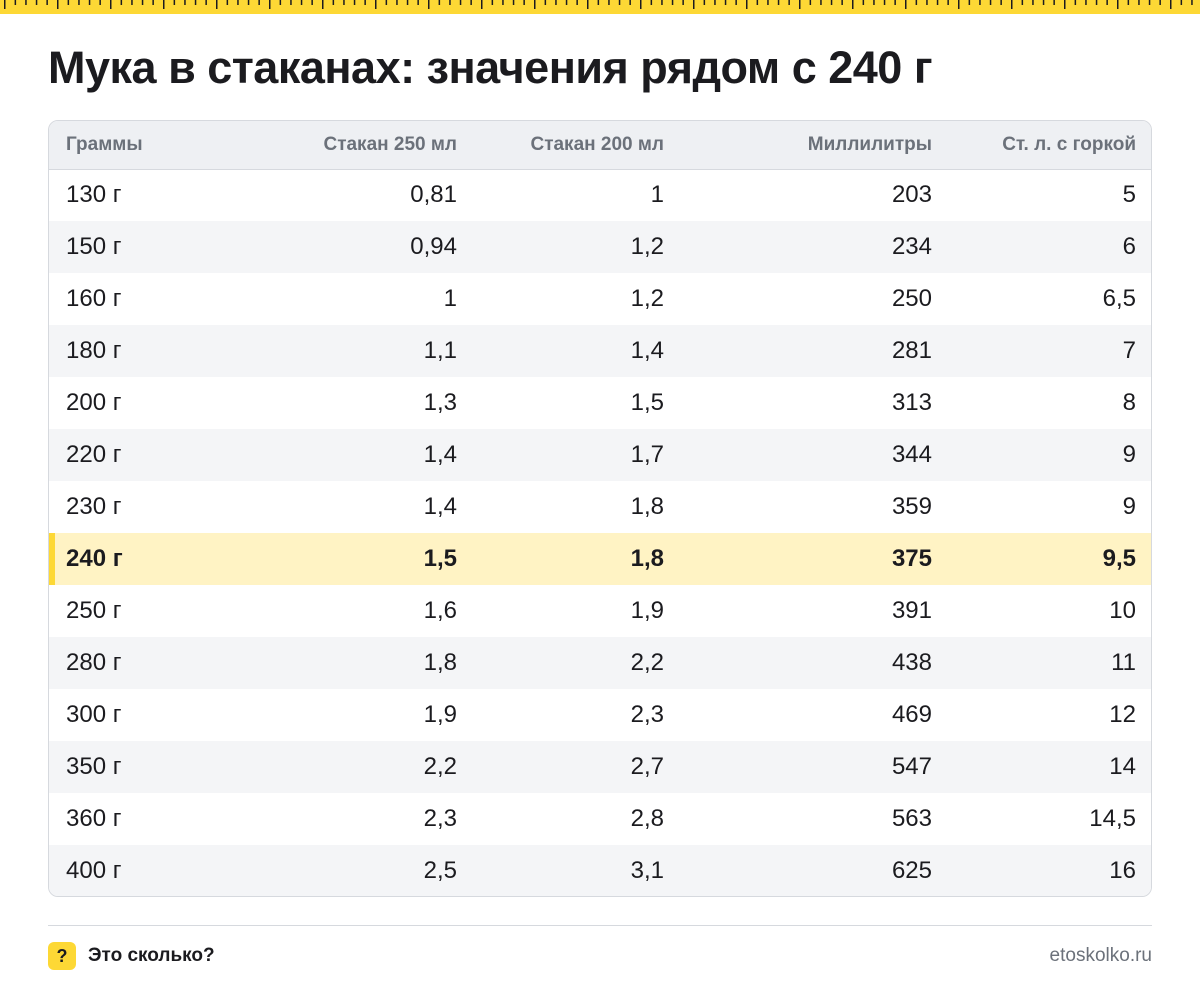 The image size is (1200, 989). I want to click on table-row: 180 г 1,1 1,4 281 7, so click(600, 351).